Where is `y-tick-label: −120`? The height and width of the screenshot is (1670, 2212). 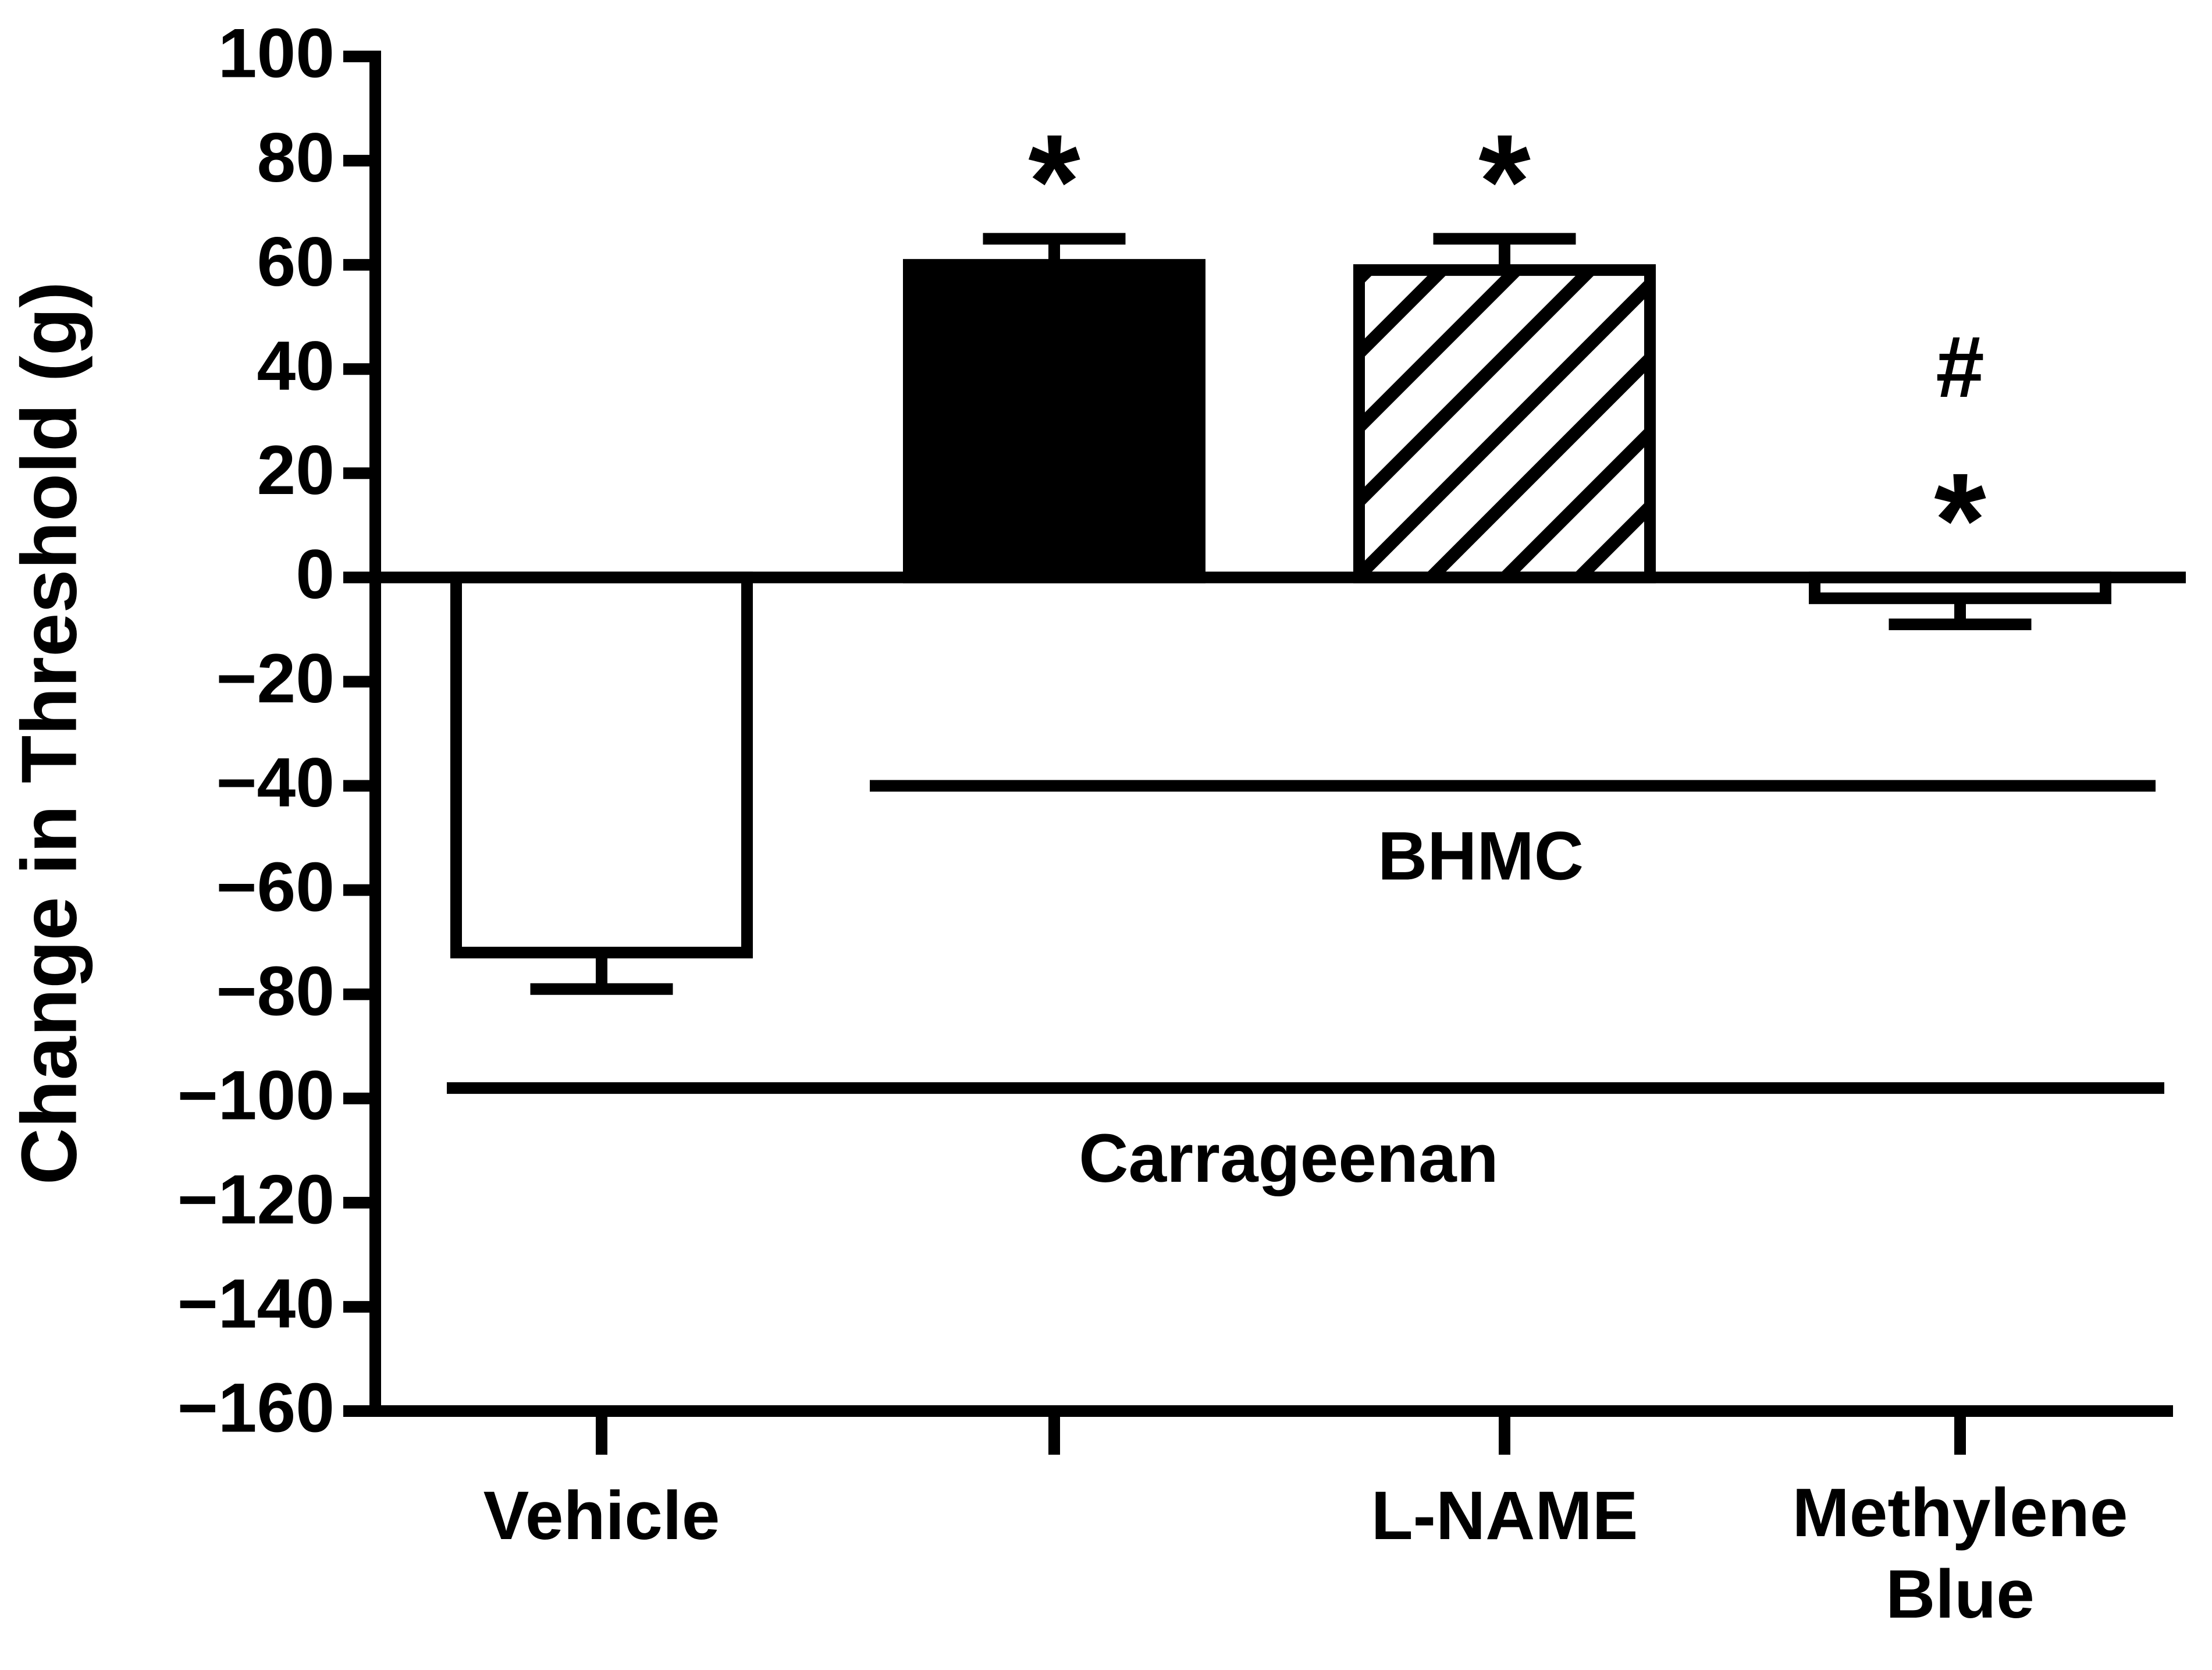 y-tick-label: −120 is located at coordinates (256, 1200).